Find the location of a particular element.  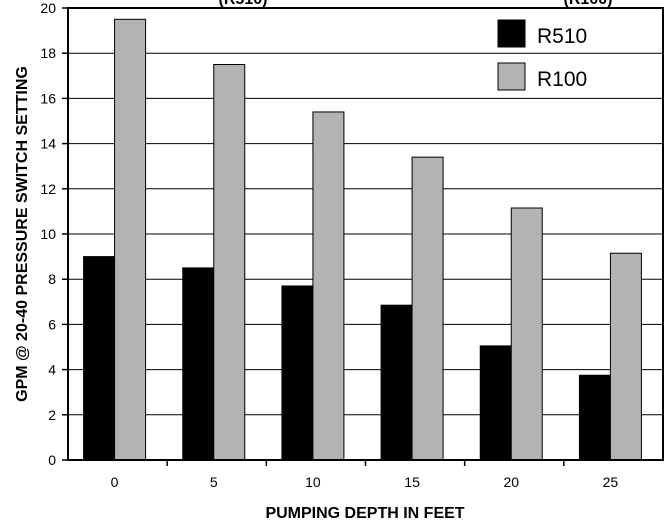

x-tick-label-10: 10 is located at coordinates (313, 482).